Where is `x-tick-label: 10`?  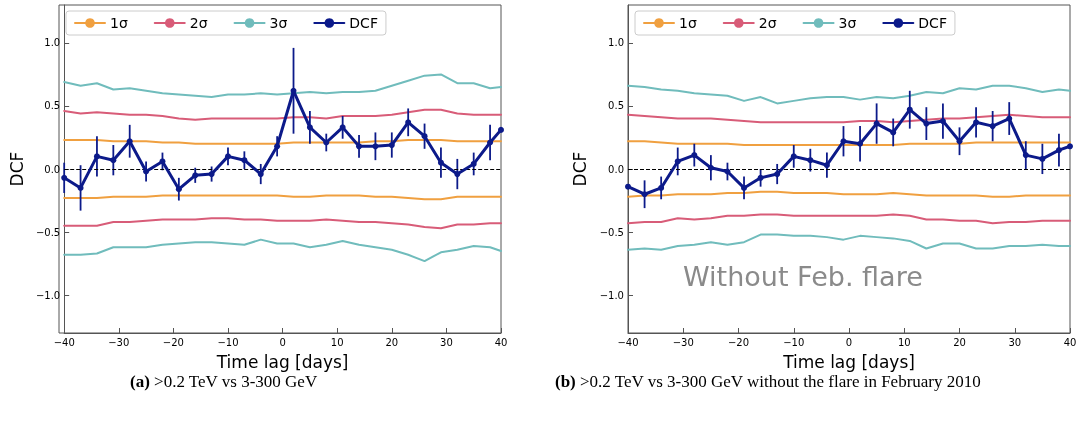 x-tick-label: 10 is located at coordinates (337, 342).